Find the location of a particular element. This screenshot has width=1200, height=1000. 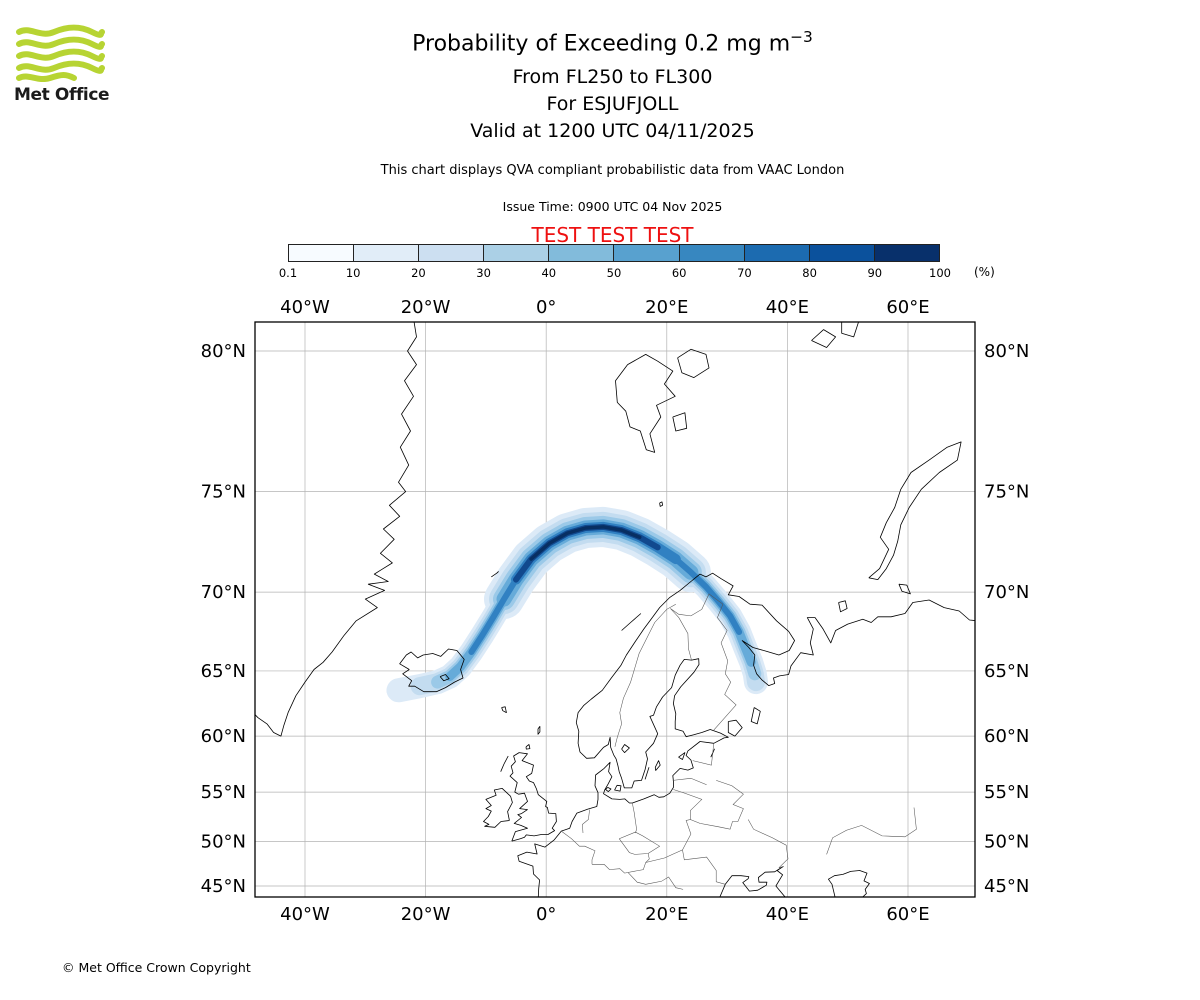

coastline-ireland is located at coordinates (498, 808).